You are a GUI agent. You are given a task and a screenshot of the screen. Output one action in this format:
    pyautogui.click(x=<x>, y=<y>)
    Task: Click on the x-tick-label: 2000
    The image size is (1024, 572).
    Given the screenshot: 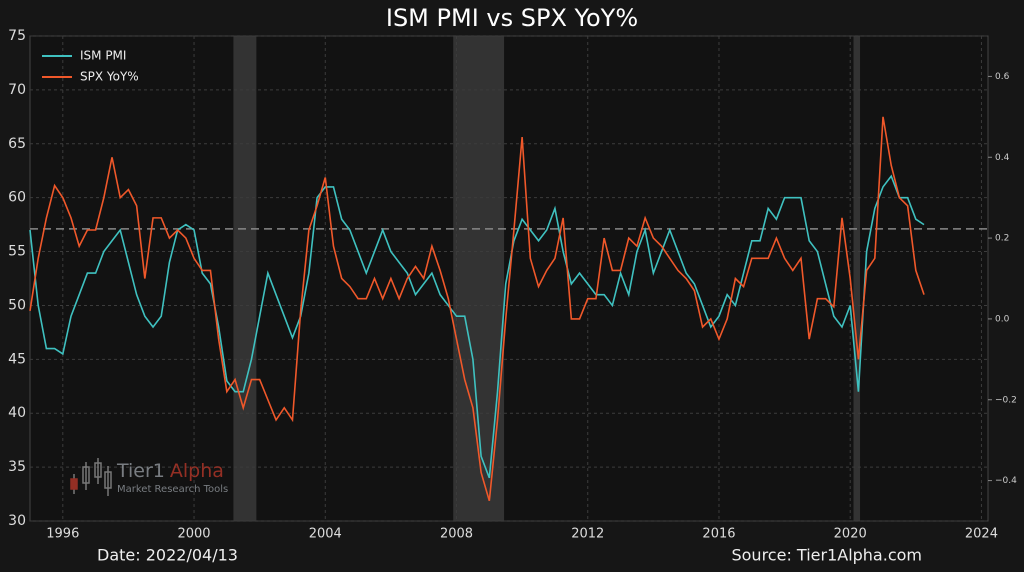 What is the action you would take?
    pyautogui.click(x=193, y=534)
    